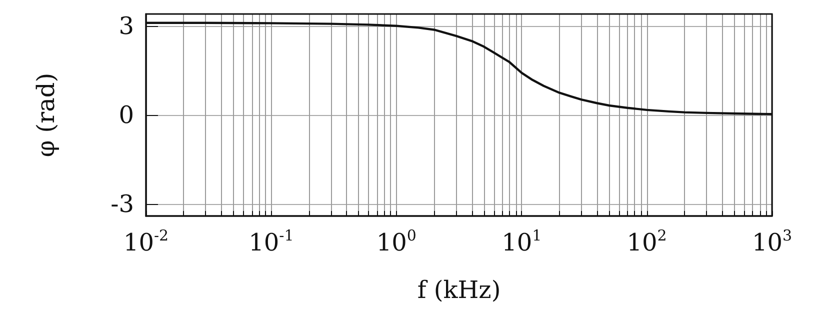  I want to click on y-tick-label: 0, so click(126, 115).